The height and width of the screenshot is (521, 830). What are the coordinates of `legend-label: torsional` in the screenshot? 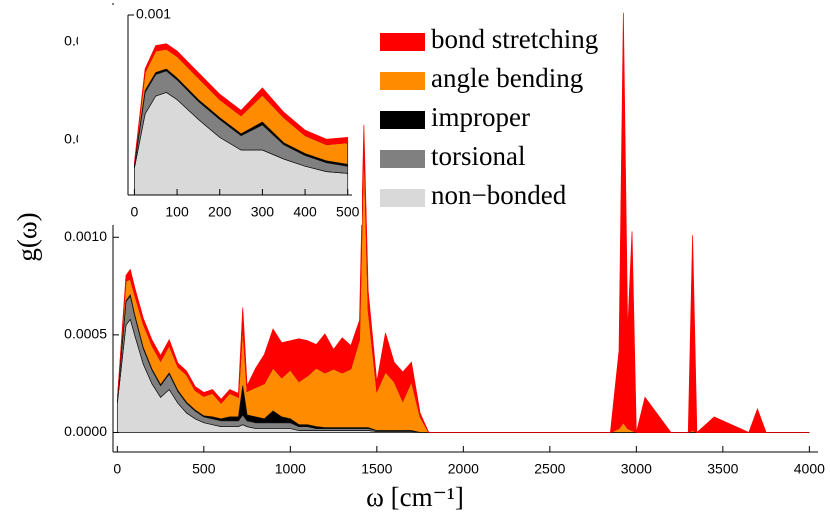 It's located at (478, 156).